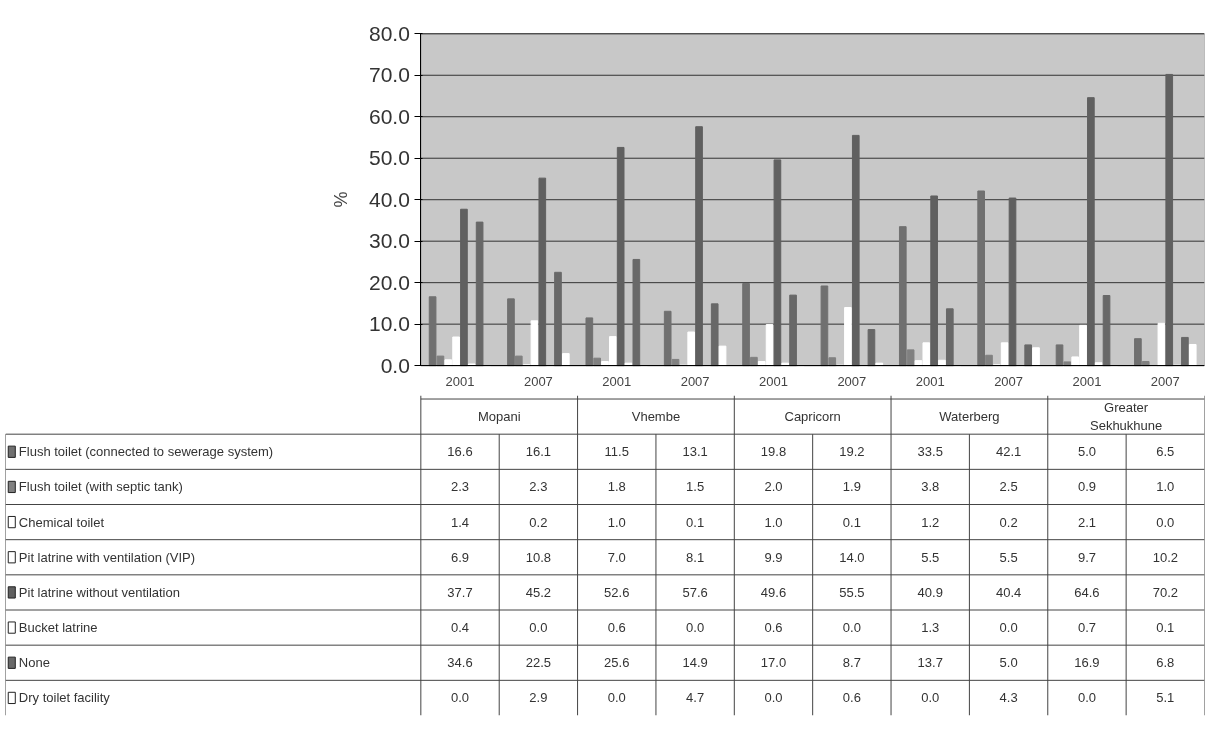  What do you see at coordinates (99, 592) in the screenshot?
I see `legend-label: Pit latrine without ventilation` at bounding box center [99, 592].